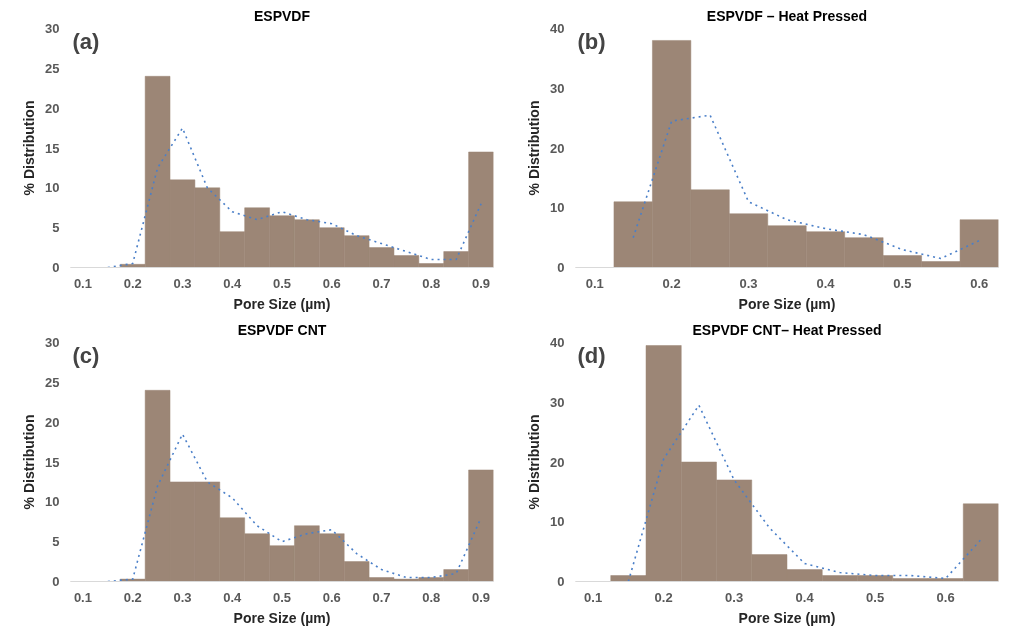 The image size is (1016, 635). I want to click on chart-title: ESPVDF, so click(282, 15).